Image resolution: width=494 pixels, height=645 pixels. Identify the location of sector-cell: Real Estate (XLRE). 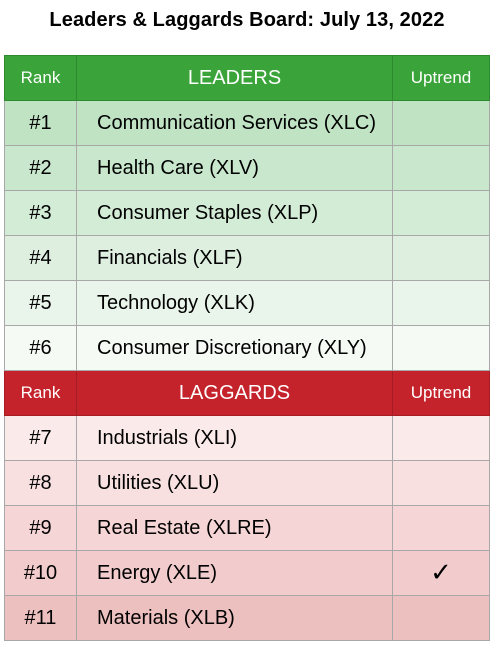
(234, 528).